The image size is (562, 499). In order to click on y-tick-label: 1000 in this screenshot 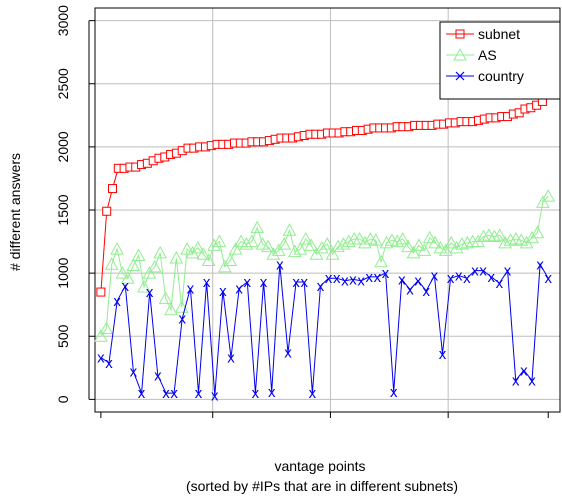, I will do `click(63, 272)`.